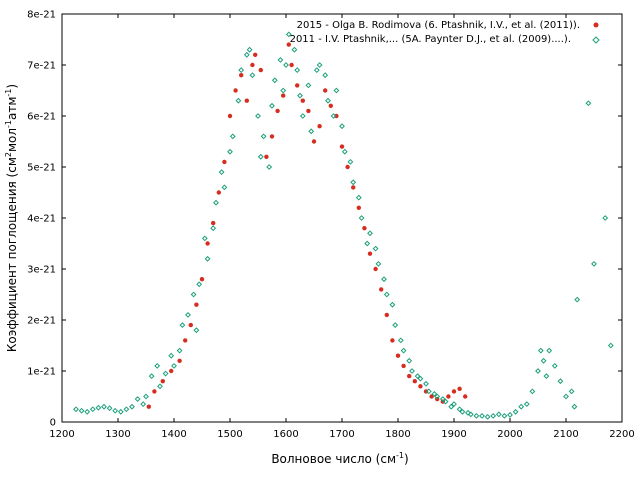 The width and height of the screenshot is (640, 480). I want to click on y-tick-label: 8e-21, so click(41, 15).